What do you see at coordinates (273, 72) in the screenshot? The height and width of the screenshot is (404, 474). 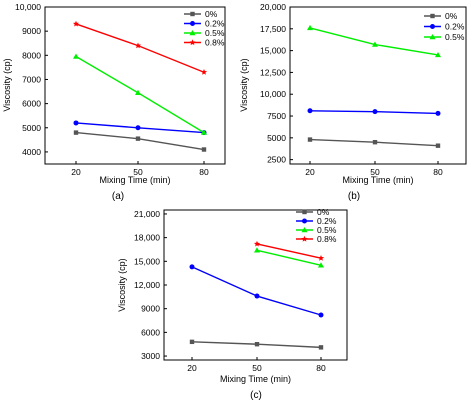 I see `y-tick-label: 12,500` at bounding box center [273, 72].